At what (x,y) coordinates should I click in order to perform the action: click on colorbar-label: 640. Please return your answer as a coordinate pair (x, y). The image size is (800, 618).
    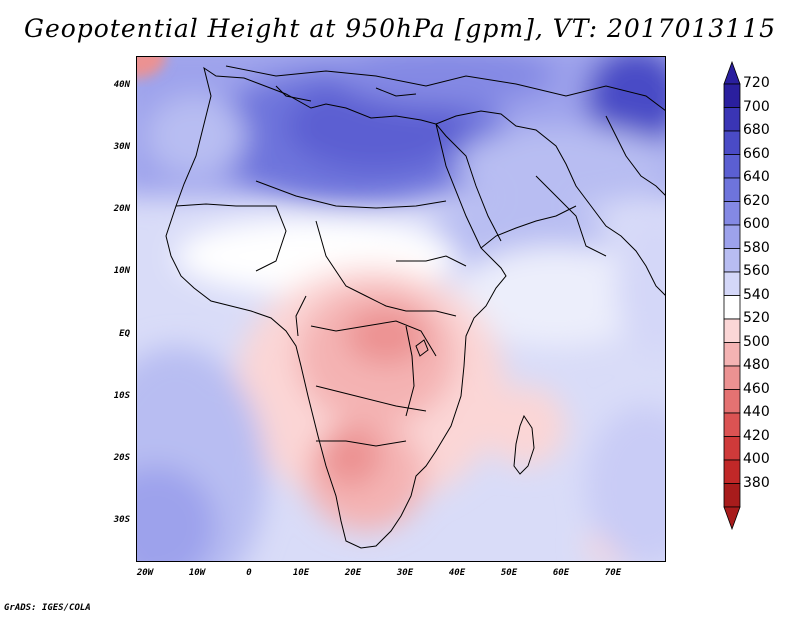
    Looking at the image, I should click on (756, 177).